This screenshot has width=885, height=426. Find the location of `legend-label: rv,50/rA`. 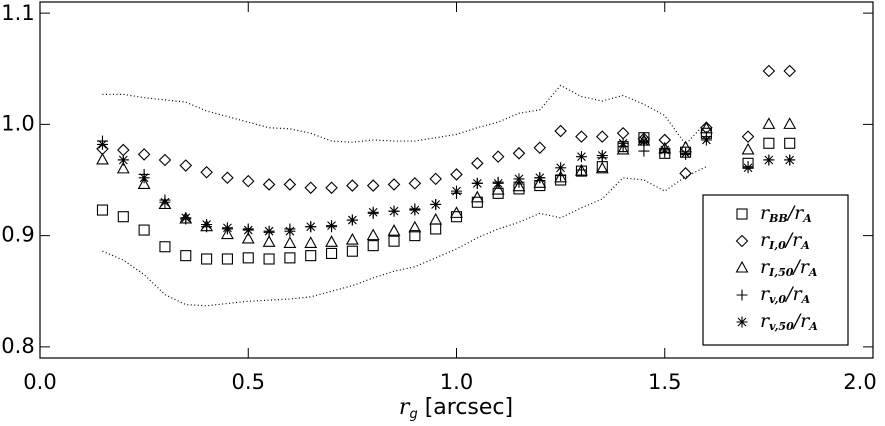

legend-label: rv,50/rA is located at coordinates (789, 321).